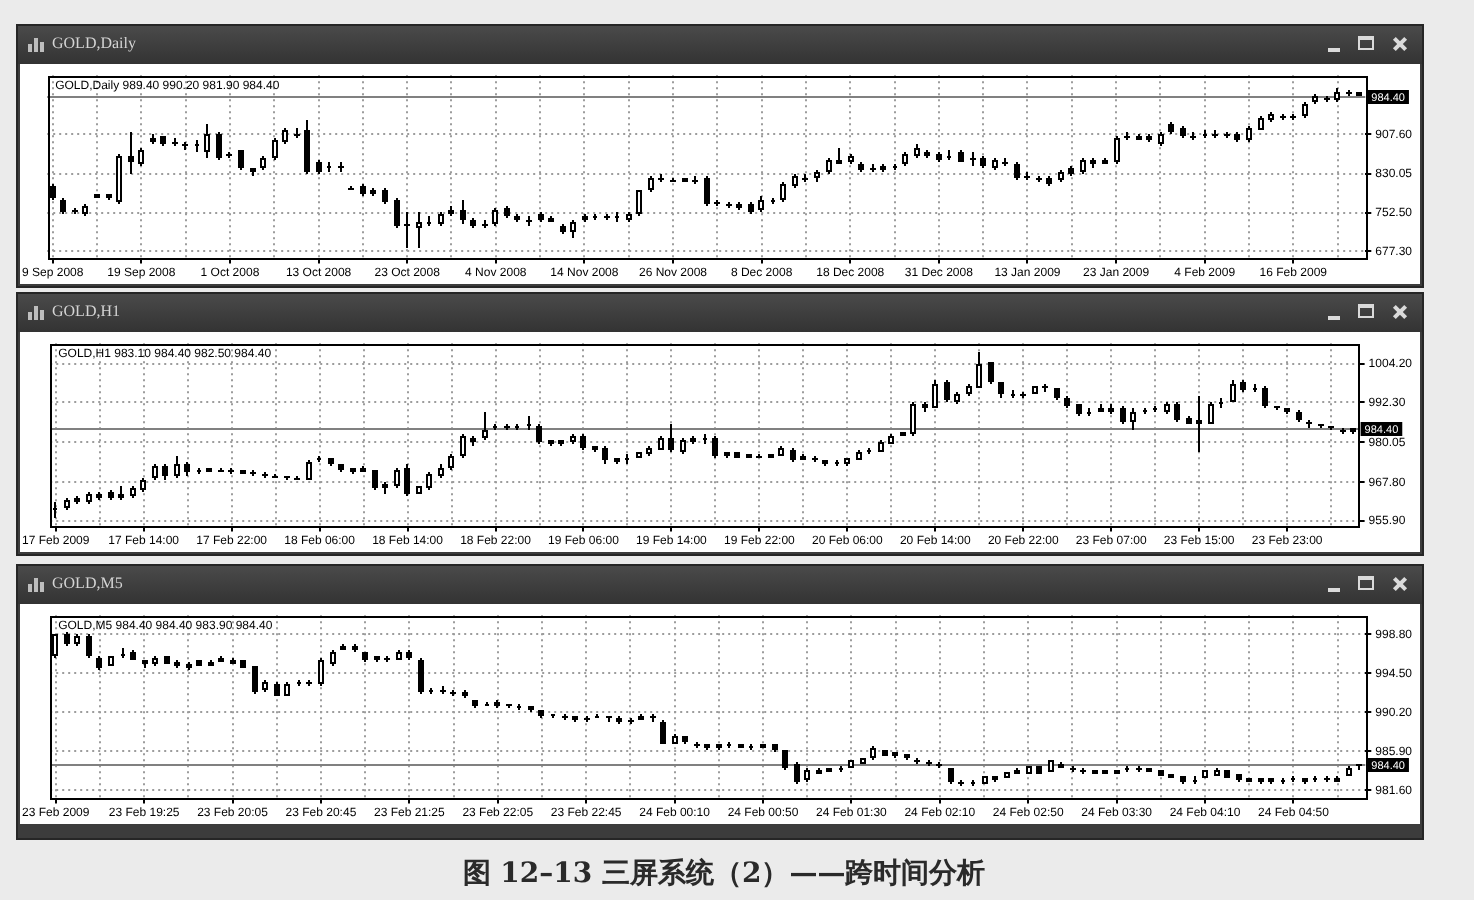  Describe the element at coordinates (724, 874) in the screenshot. I see `caption: 图 12–13 三屏系统（2）——跨时间分析` at that location.